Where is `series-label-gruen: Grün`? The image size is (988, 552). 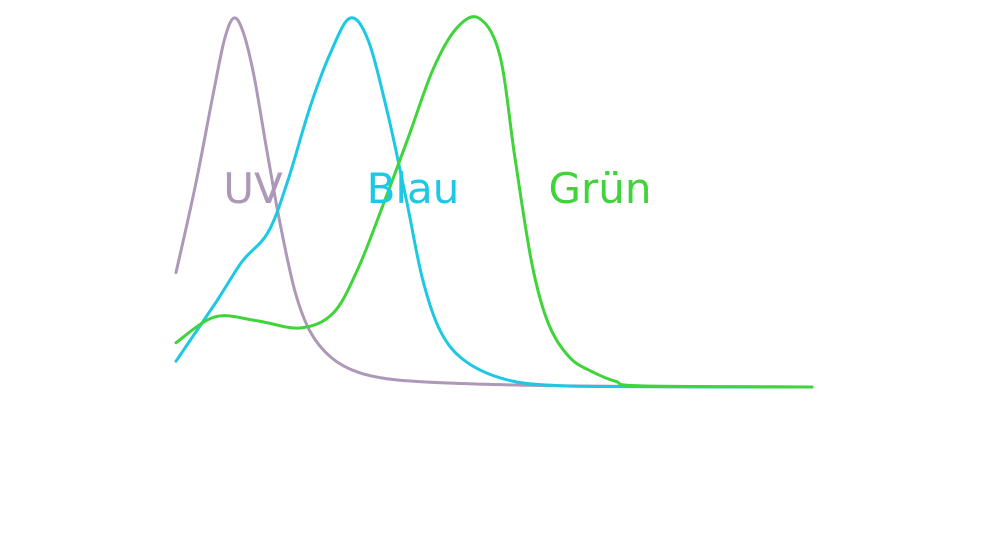 series-label-gruen: Grün is located at coordinates (599, 188).